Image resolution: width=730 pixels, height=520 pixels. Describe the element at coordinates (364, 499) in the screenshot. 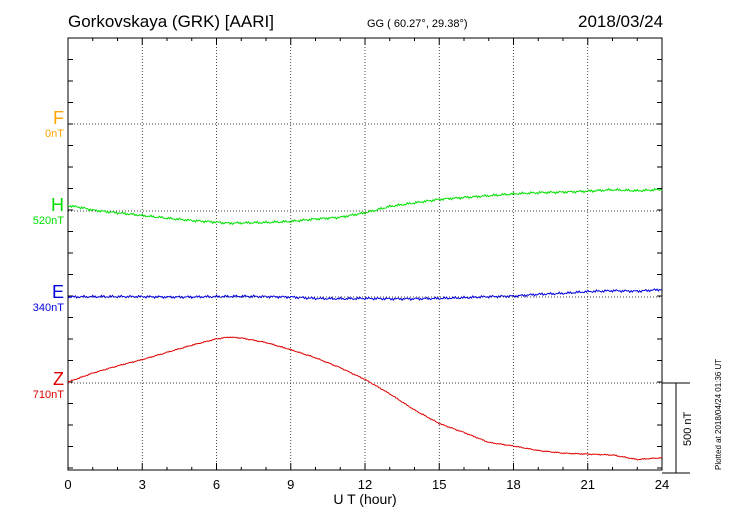

I see `x-axis-label: U T (hour)` at that location.